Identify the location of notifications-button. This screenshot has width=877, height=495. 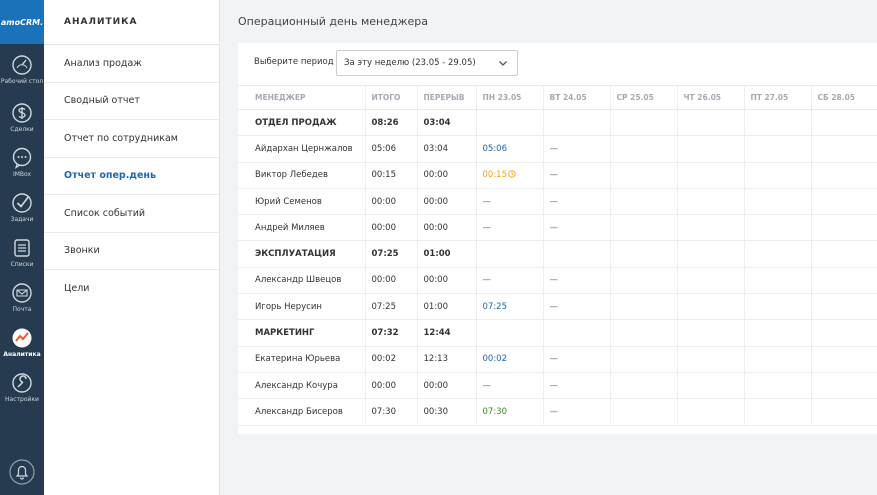
(22, 472).